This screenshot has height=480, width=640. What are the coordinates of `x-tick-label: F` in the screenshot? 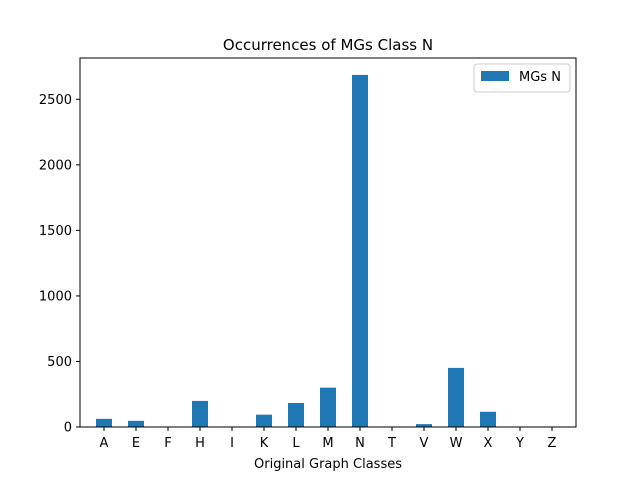 It's located at (167, 443).